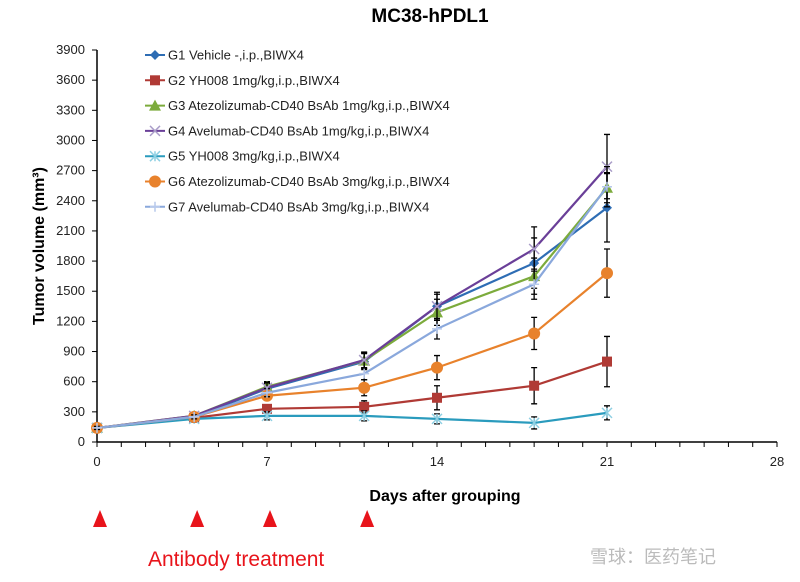 This screenshot has width=800, height=582. Describe the element at coordinates (74, 351) in the screenshot. I see `y-tick-label: 900` at that location.